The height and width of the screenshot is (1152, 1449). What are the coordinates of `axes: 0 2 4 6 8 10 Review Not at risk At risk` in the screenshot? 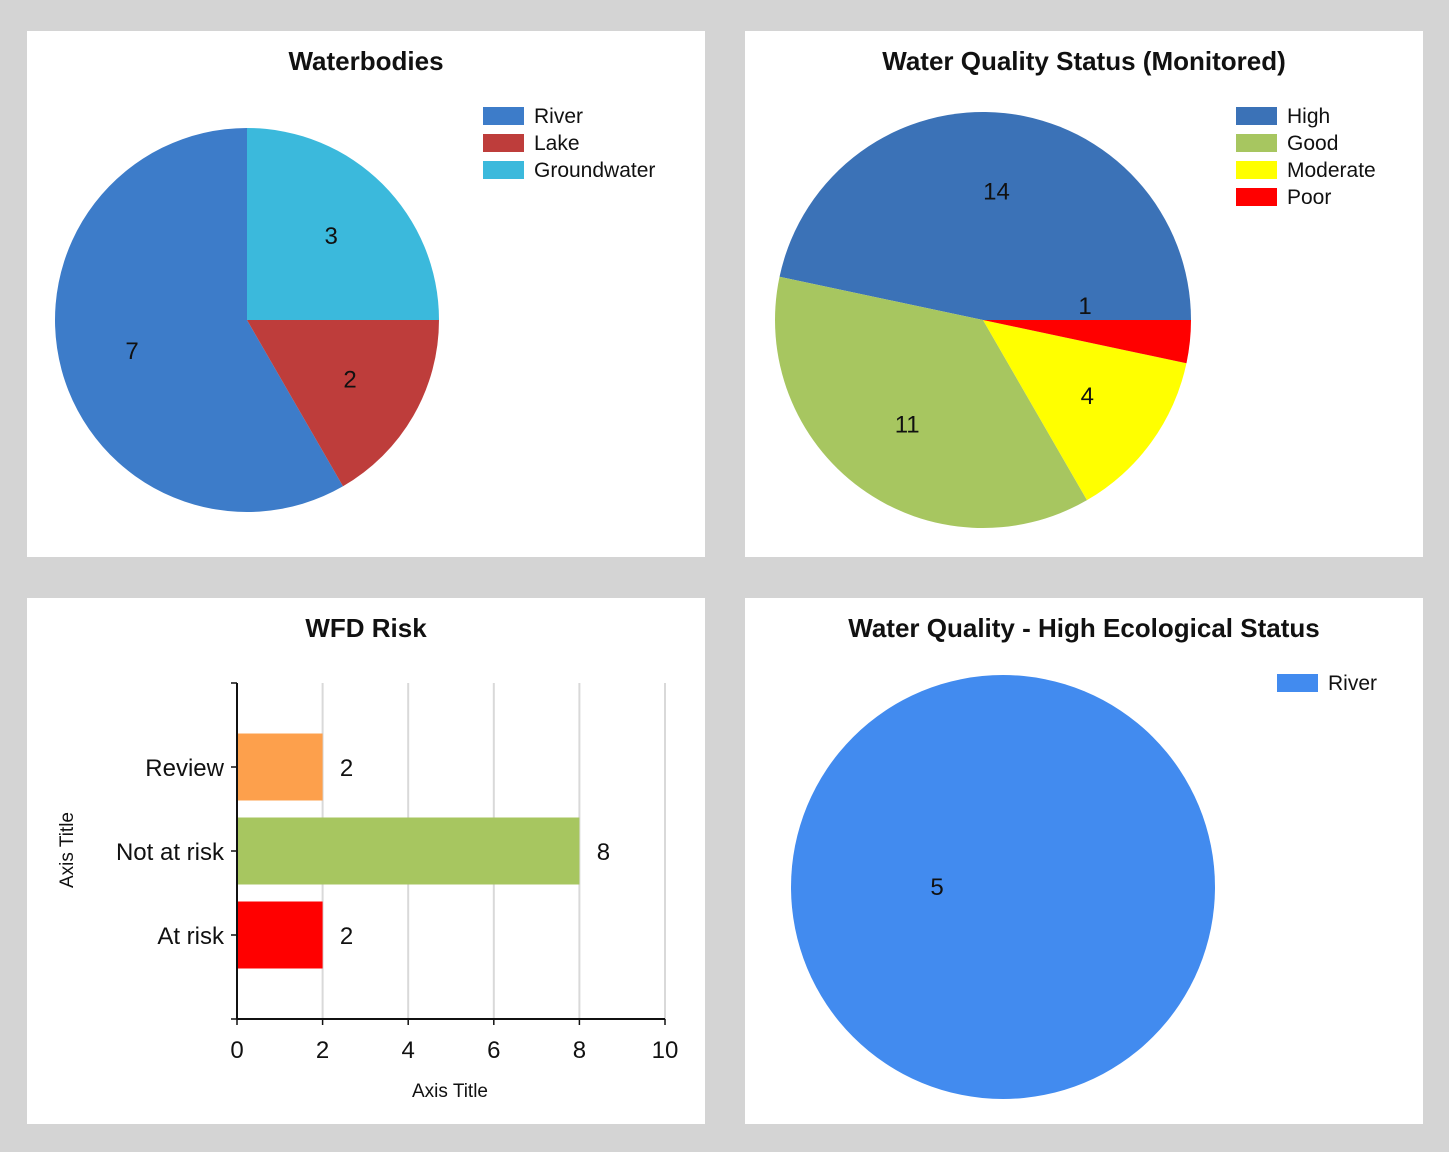 It's located at (397, 873).